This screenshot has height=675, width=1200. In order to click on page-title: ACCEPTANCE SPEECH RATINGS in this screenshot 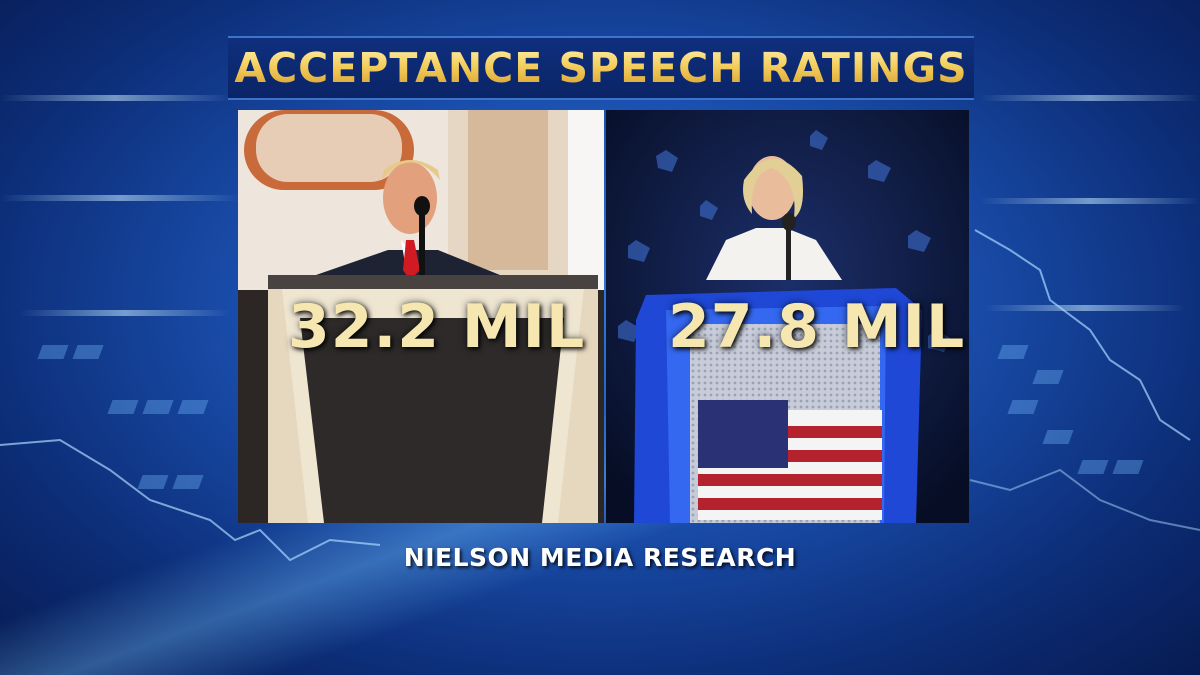, I will do `click(601, 68)`.